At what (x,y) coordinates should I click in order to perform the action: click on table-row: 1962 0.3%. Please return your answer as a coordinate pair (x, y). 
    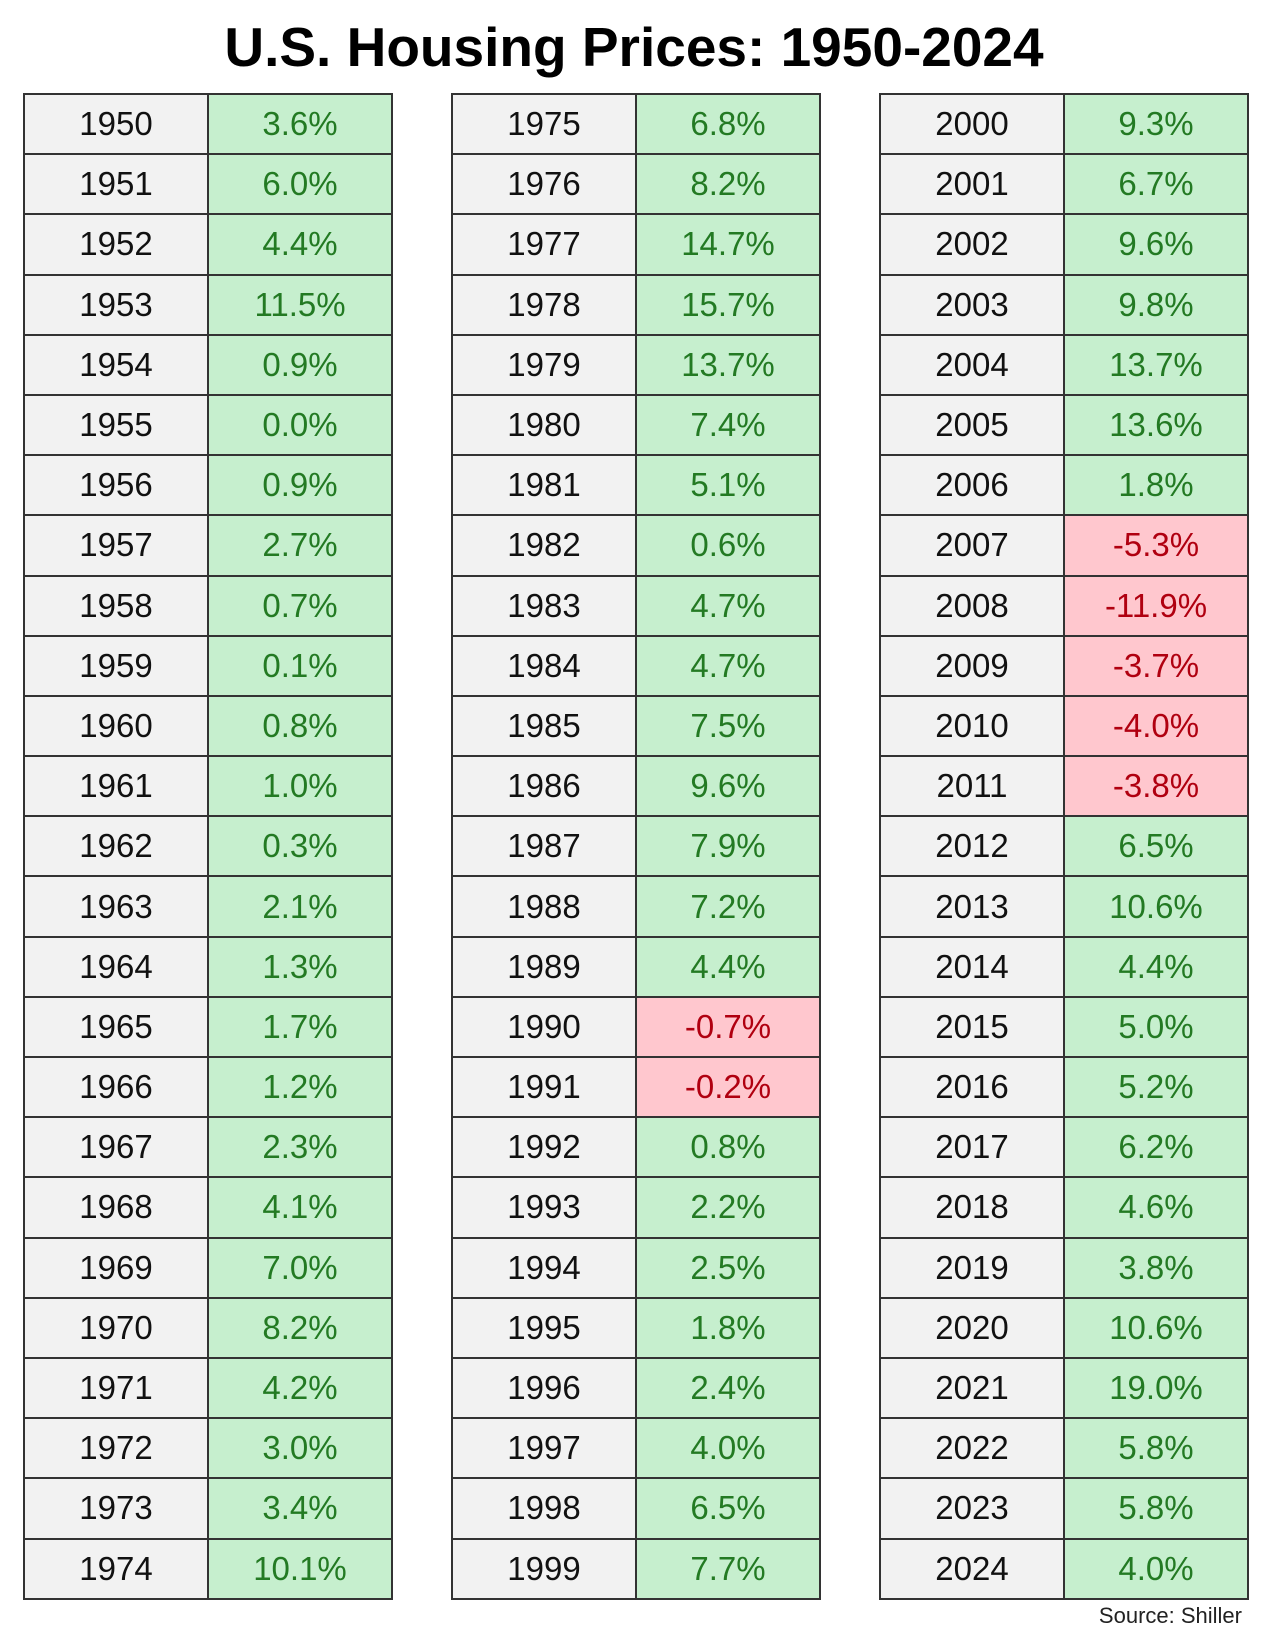
    Looking at the image, I should click on (208, 846).